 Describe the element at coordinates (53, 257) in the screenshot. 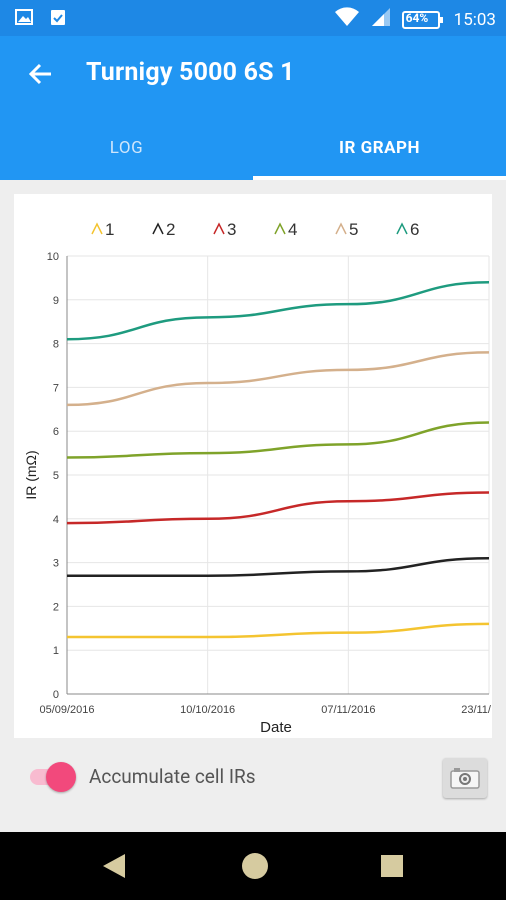

I see `y-tick-label: 10` at that location.